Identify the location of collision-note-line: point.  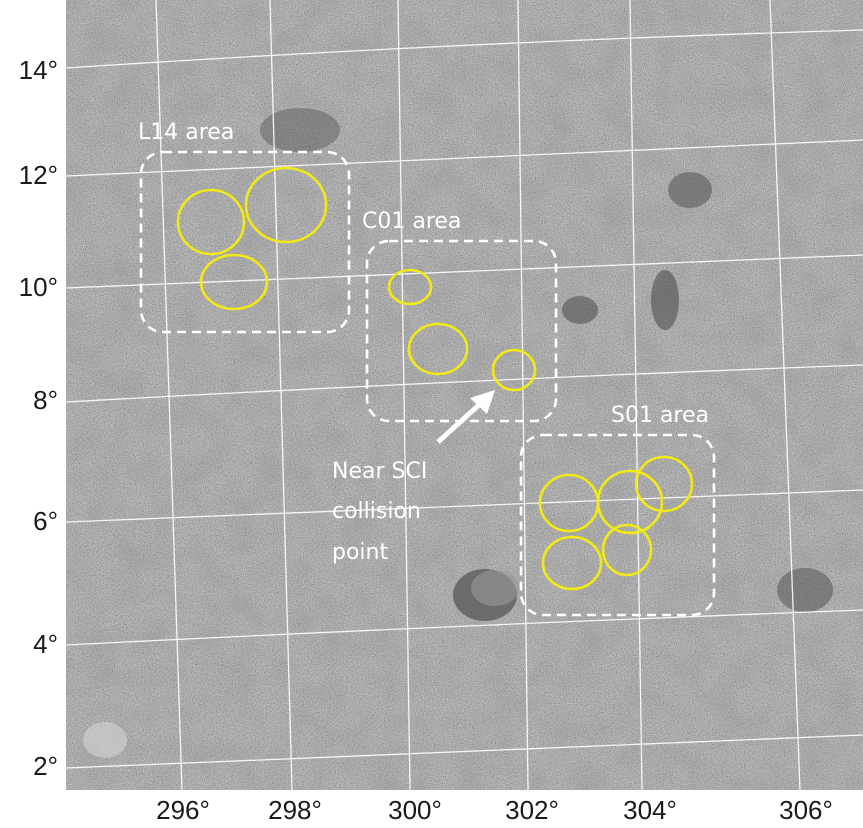
(360, 552).